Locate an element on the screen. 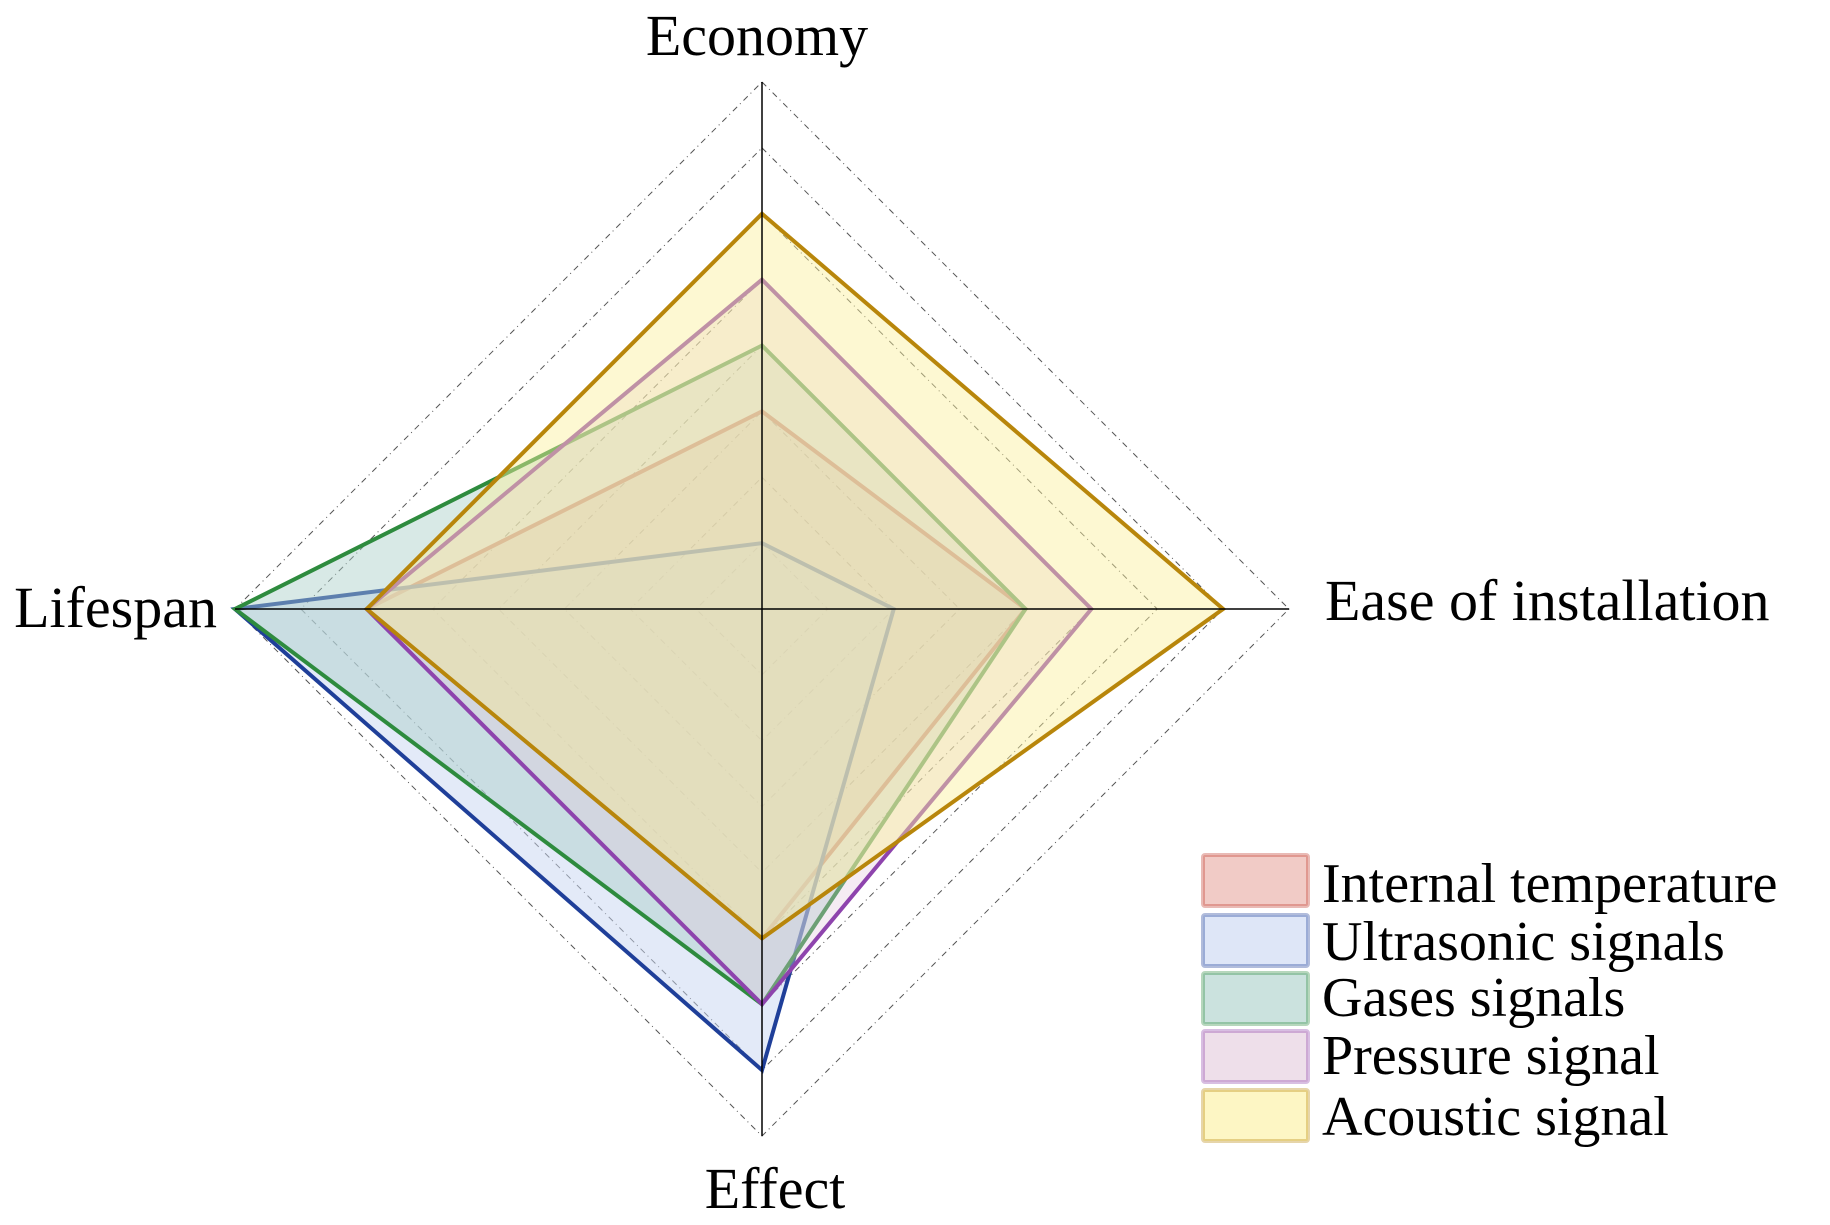  legend-label: Acoustic signal is located at coordinates (1495, 1117).